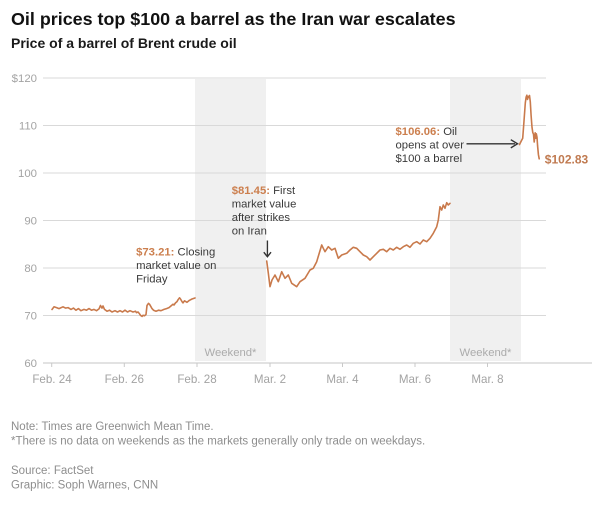  I want to click on svg-text: market value on, so click(176, 266).